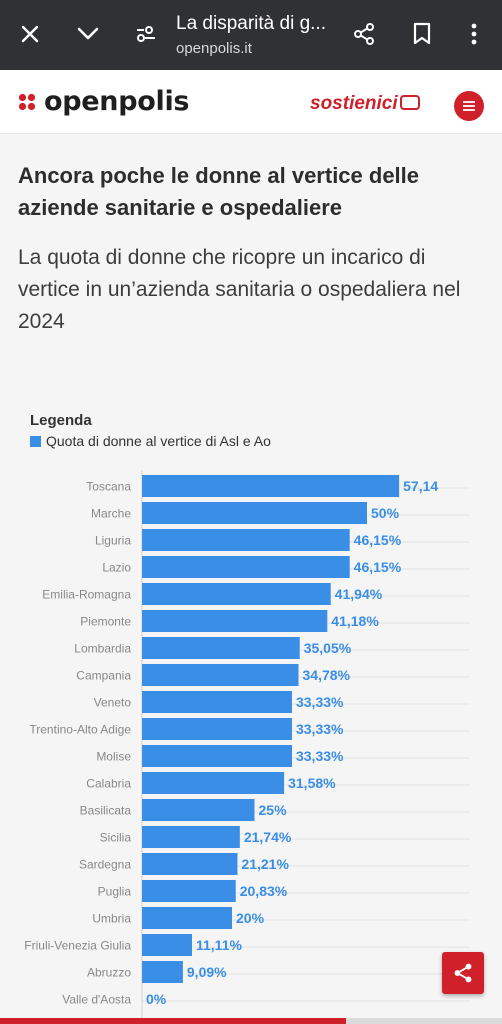 The image size is (502, 1024). I want to click on category-label: Piemonte, so click(105, 622).